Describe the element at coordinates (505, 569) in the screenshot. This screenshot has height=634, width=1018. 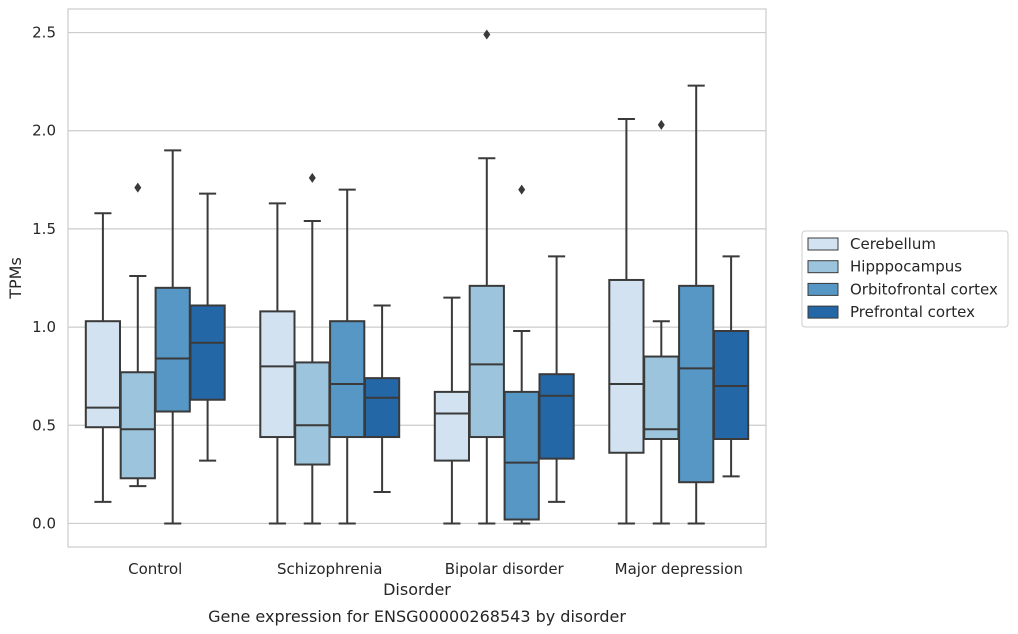
I see `x-tick-label: Bipolar disorder` at that location.